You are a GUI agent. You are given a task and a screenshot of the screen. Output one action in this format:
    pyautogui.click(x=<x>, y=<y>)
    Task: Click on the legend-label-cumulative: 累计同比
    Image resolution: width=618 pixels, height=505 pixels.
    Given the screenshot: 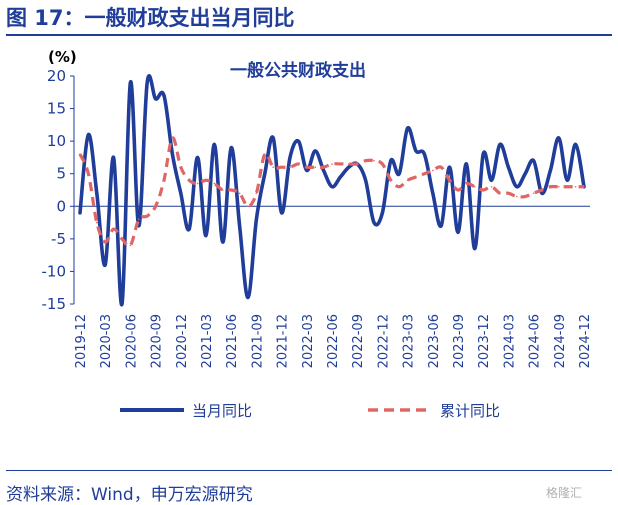 What is the action you would take?
    pyautogui.click(x=470, y=411)
    